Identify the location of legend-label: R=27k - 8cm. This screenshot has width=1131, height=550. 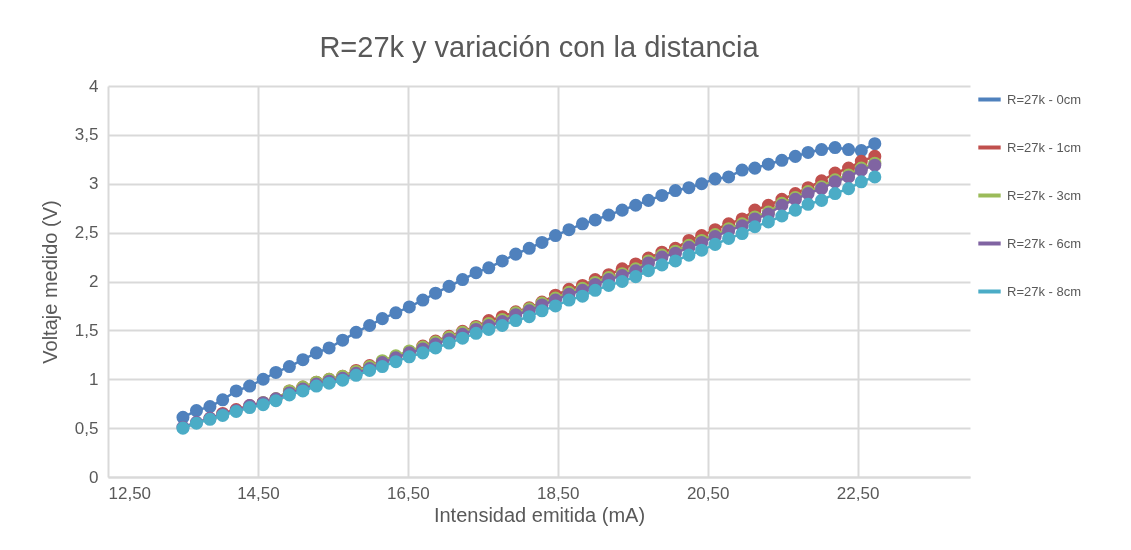
(1044, 291).